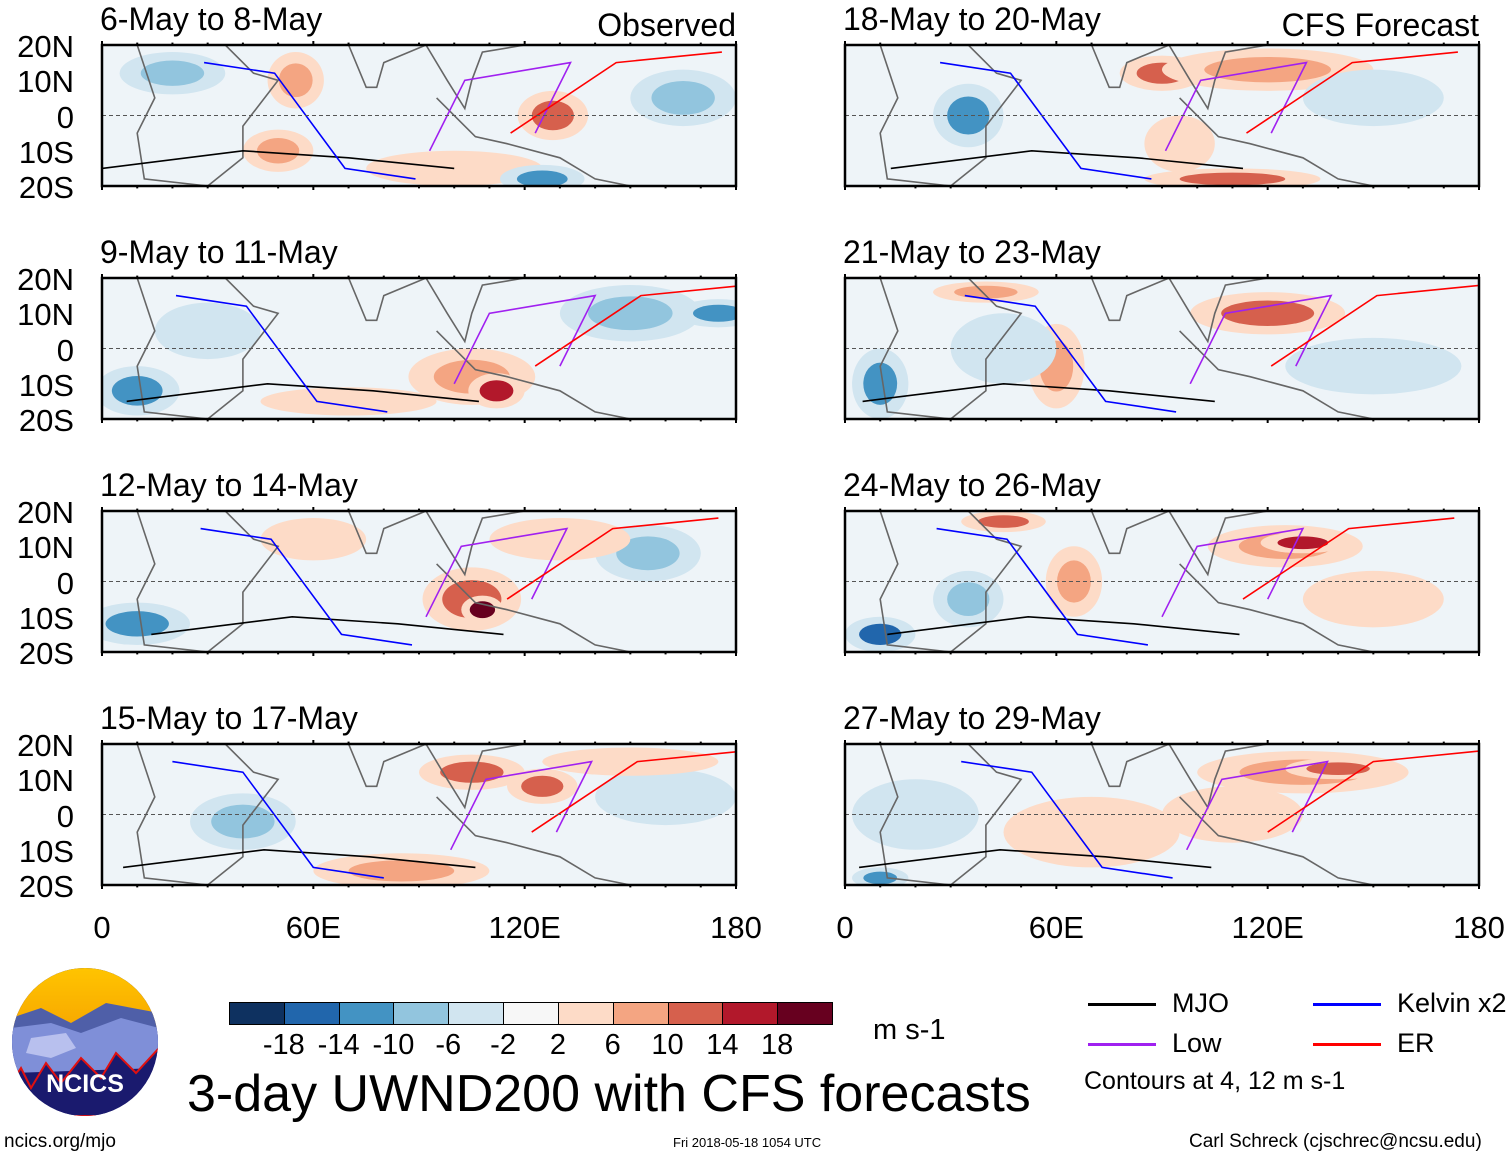 The height and width of the screenshot is (1158, 1510). Describe the element at coordinates (338, 1045) in the screenshot. I see `colorbar-label: -14` at that location.